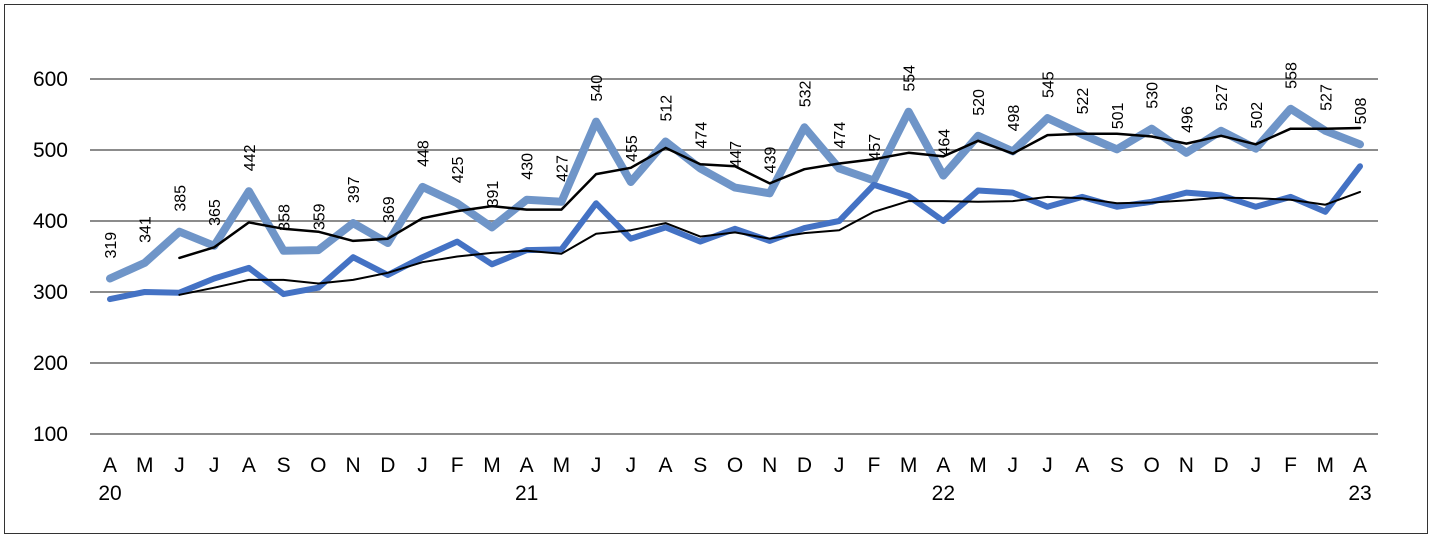  Describe the element at coordinates (50, 257) in the screenshot. I see `y-axis: 100 200 300 400 500 600` at that location.